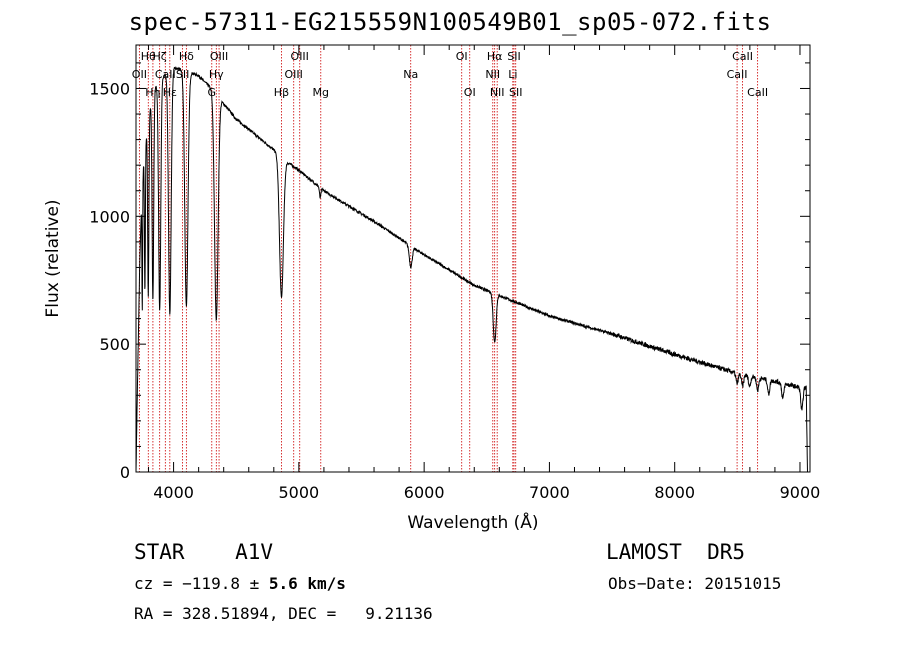 This screenshot has width=900, height=649. Describe the element at coordinates (125, 472) in the screenshot. I see `y-tick-label: 0` at that location.